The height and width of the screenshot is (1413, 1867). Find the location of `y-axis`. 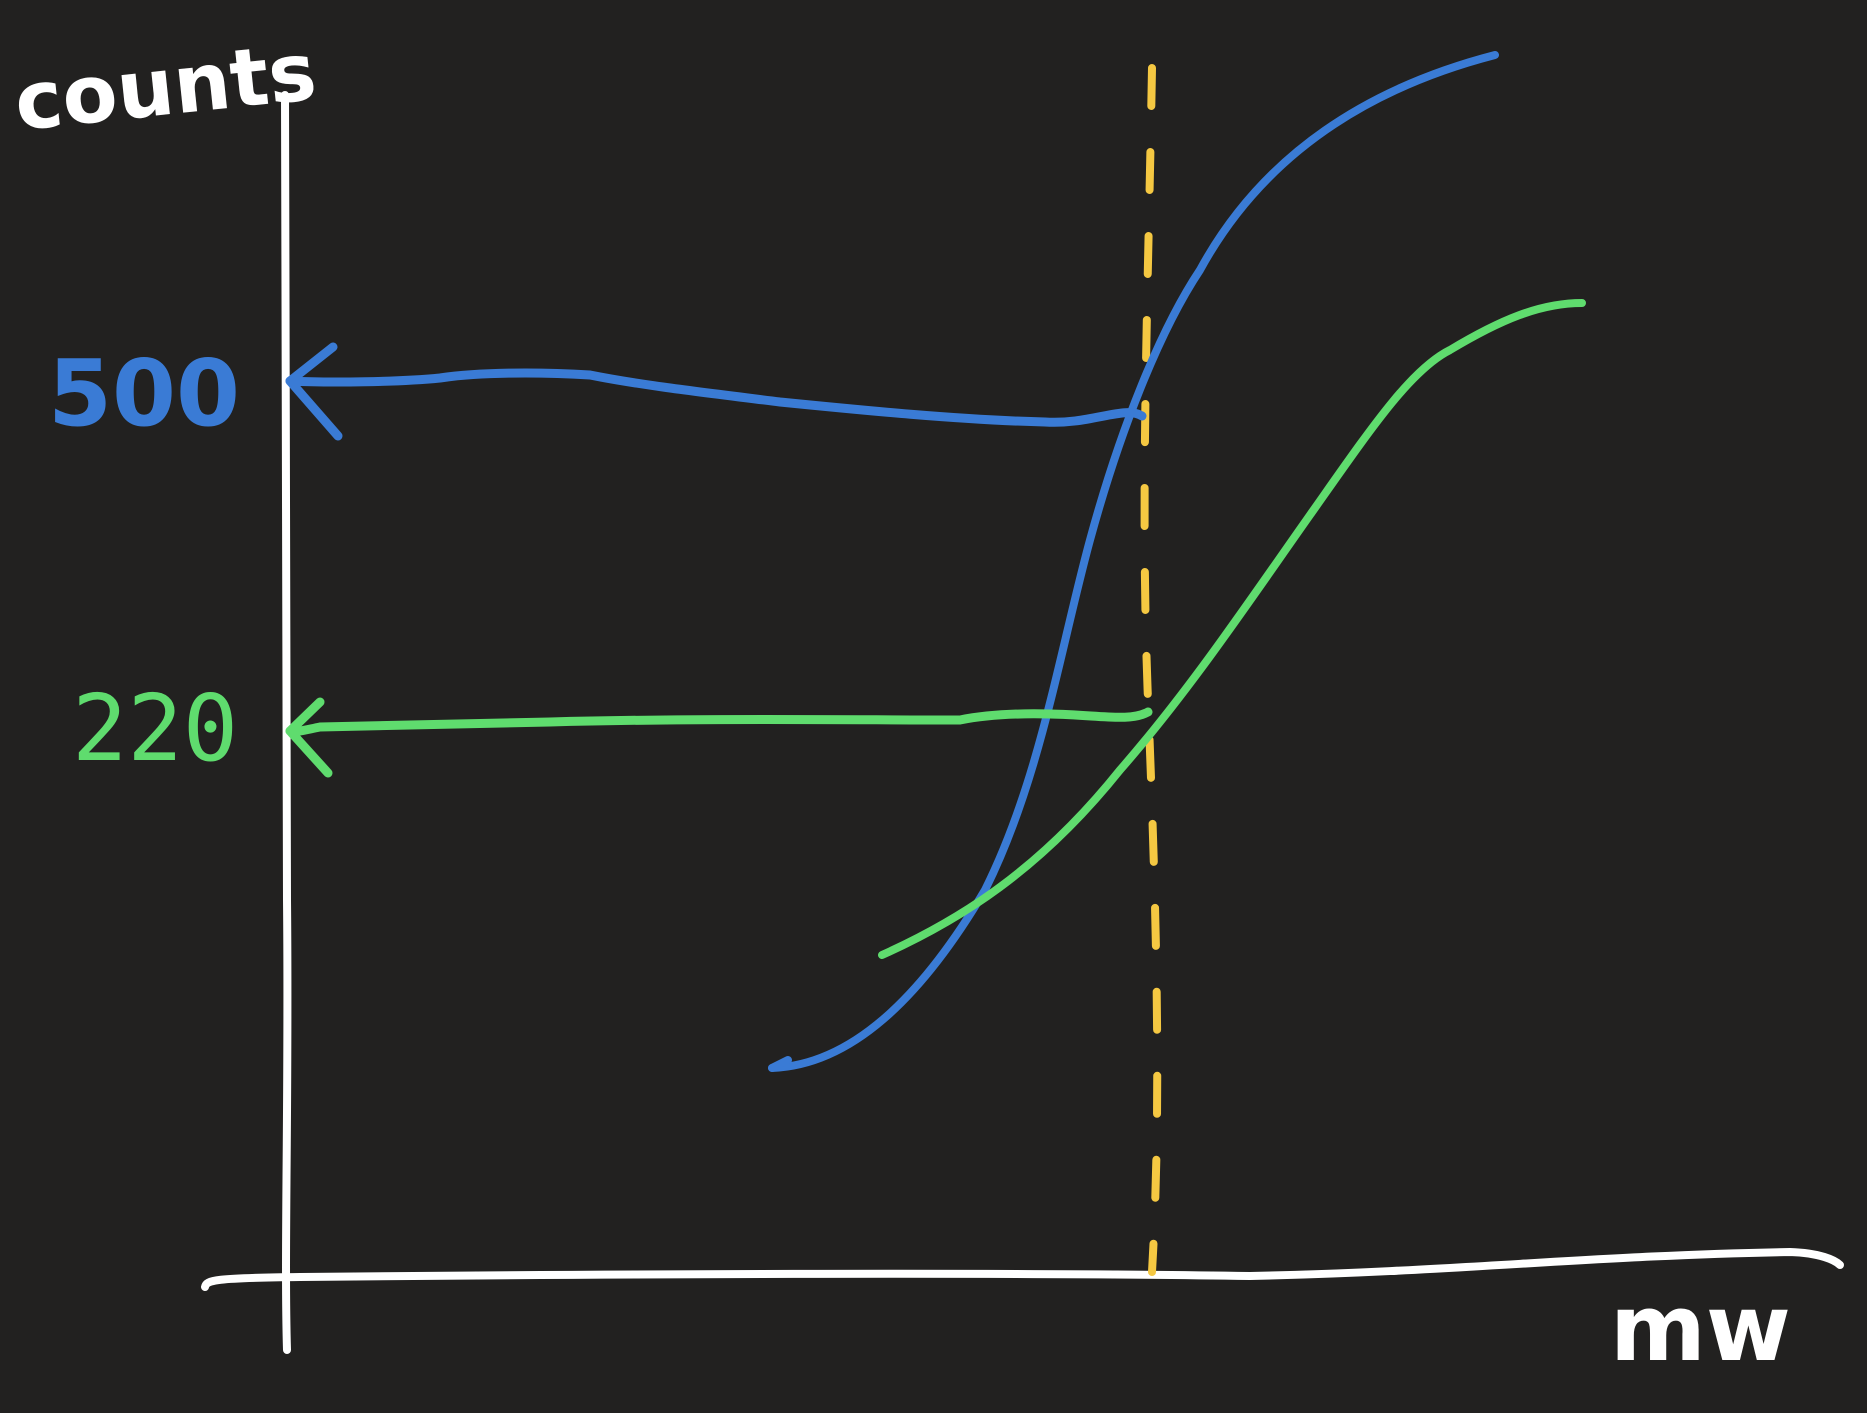

y-axis is located at coordinates (286, 722).